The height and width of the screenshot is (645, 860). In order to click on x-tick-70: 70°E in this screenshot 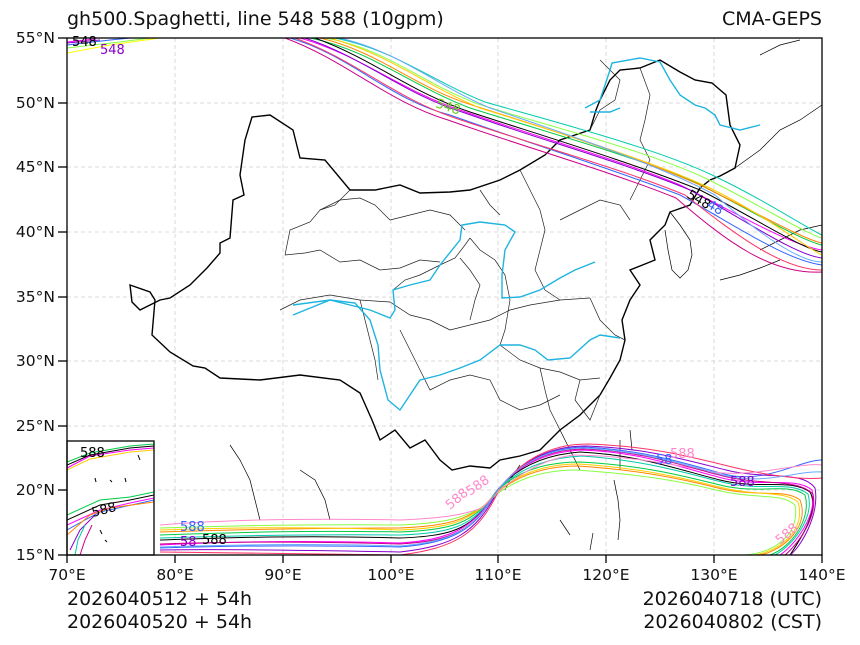, I will do `click(67, 575)`.